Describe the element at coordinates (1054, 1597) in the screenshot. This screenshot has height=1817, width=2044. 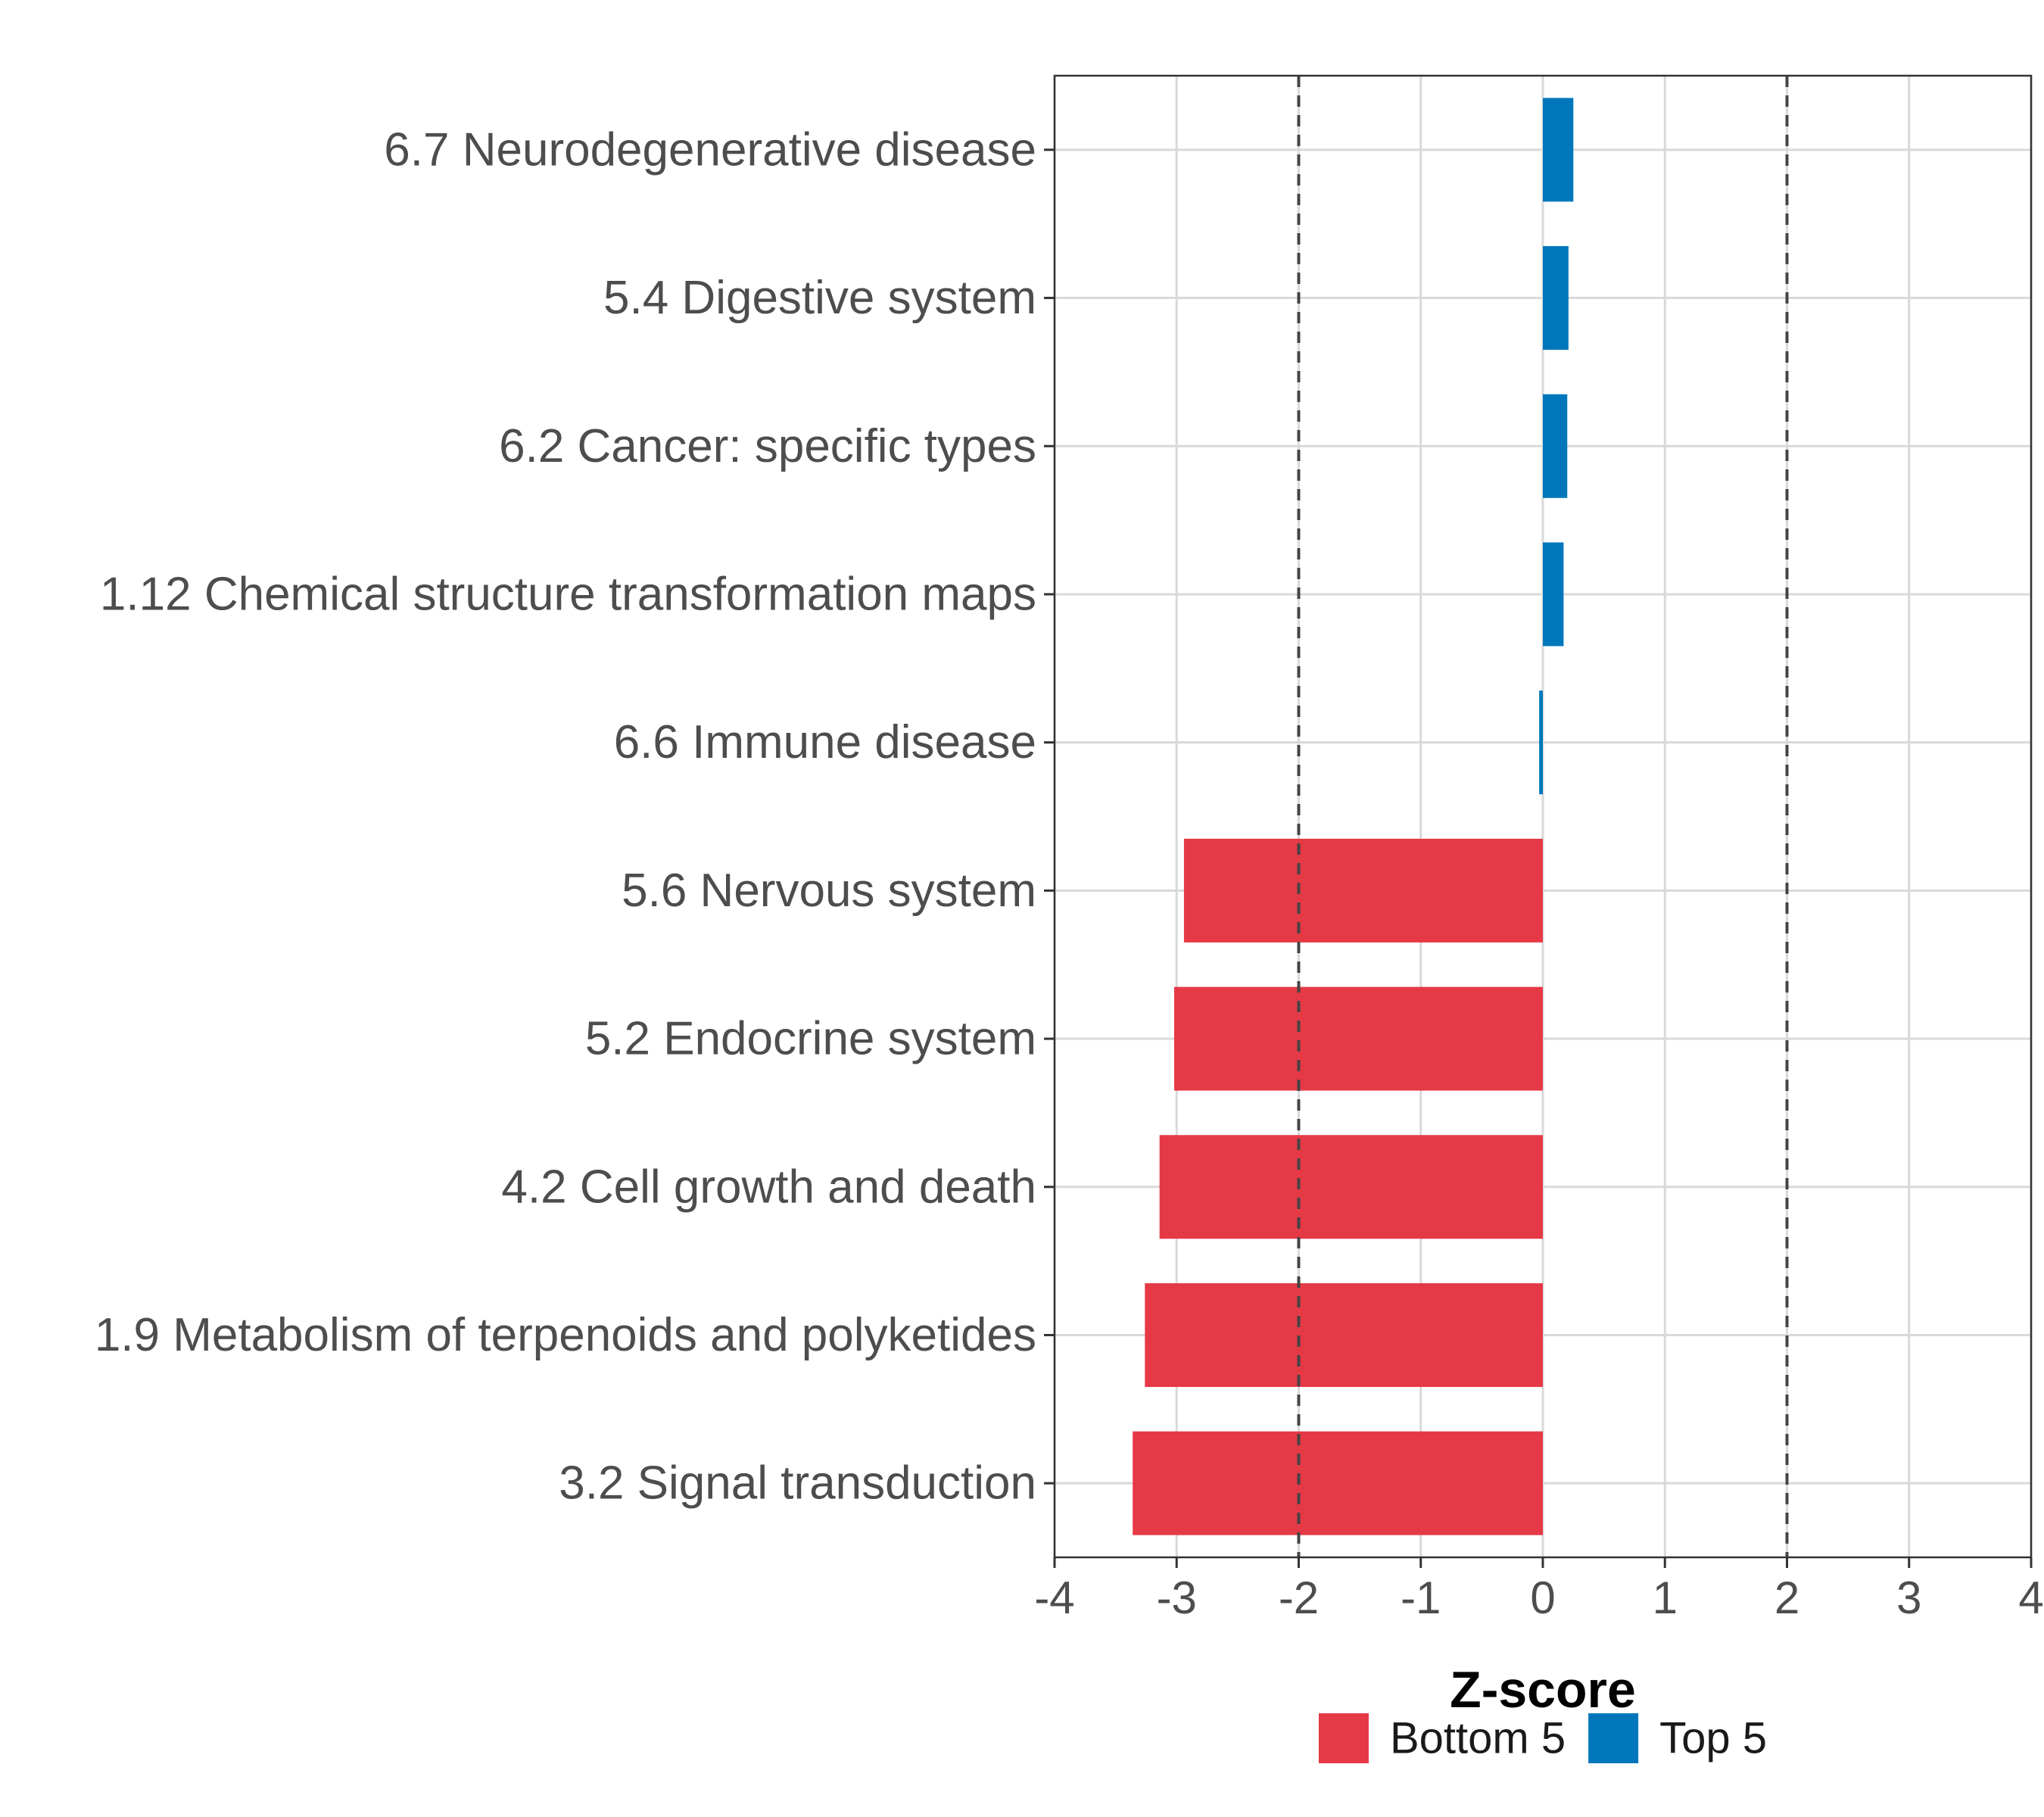
I see `x-tick-label: -4` at that location.